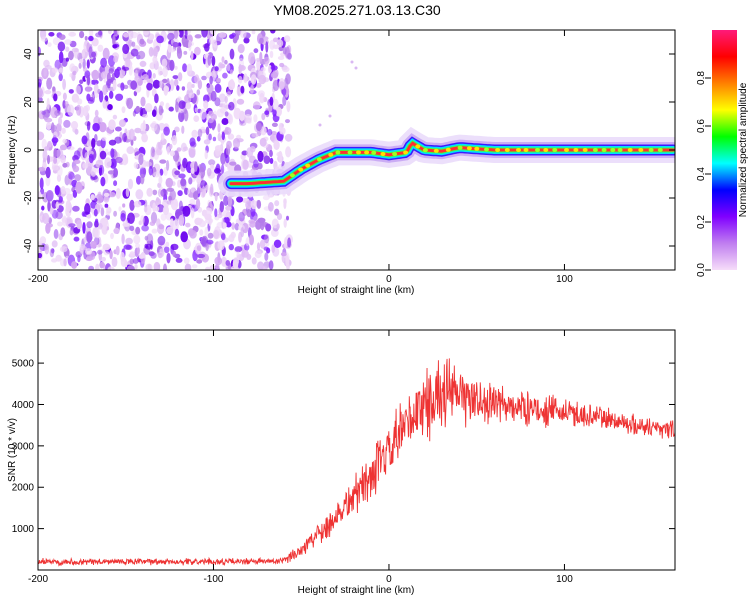 This screenshot has width=750, height=600. I want to click on spectrogram-x-axis-label: Height of straight line (km), so click(356, 290).